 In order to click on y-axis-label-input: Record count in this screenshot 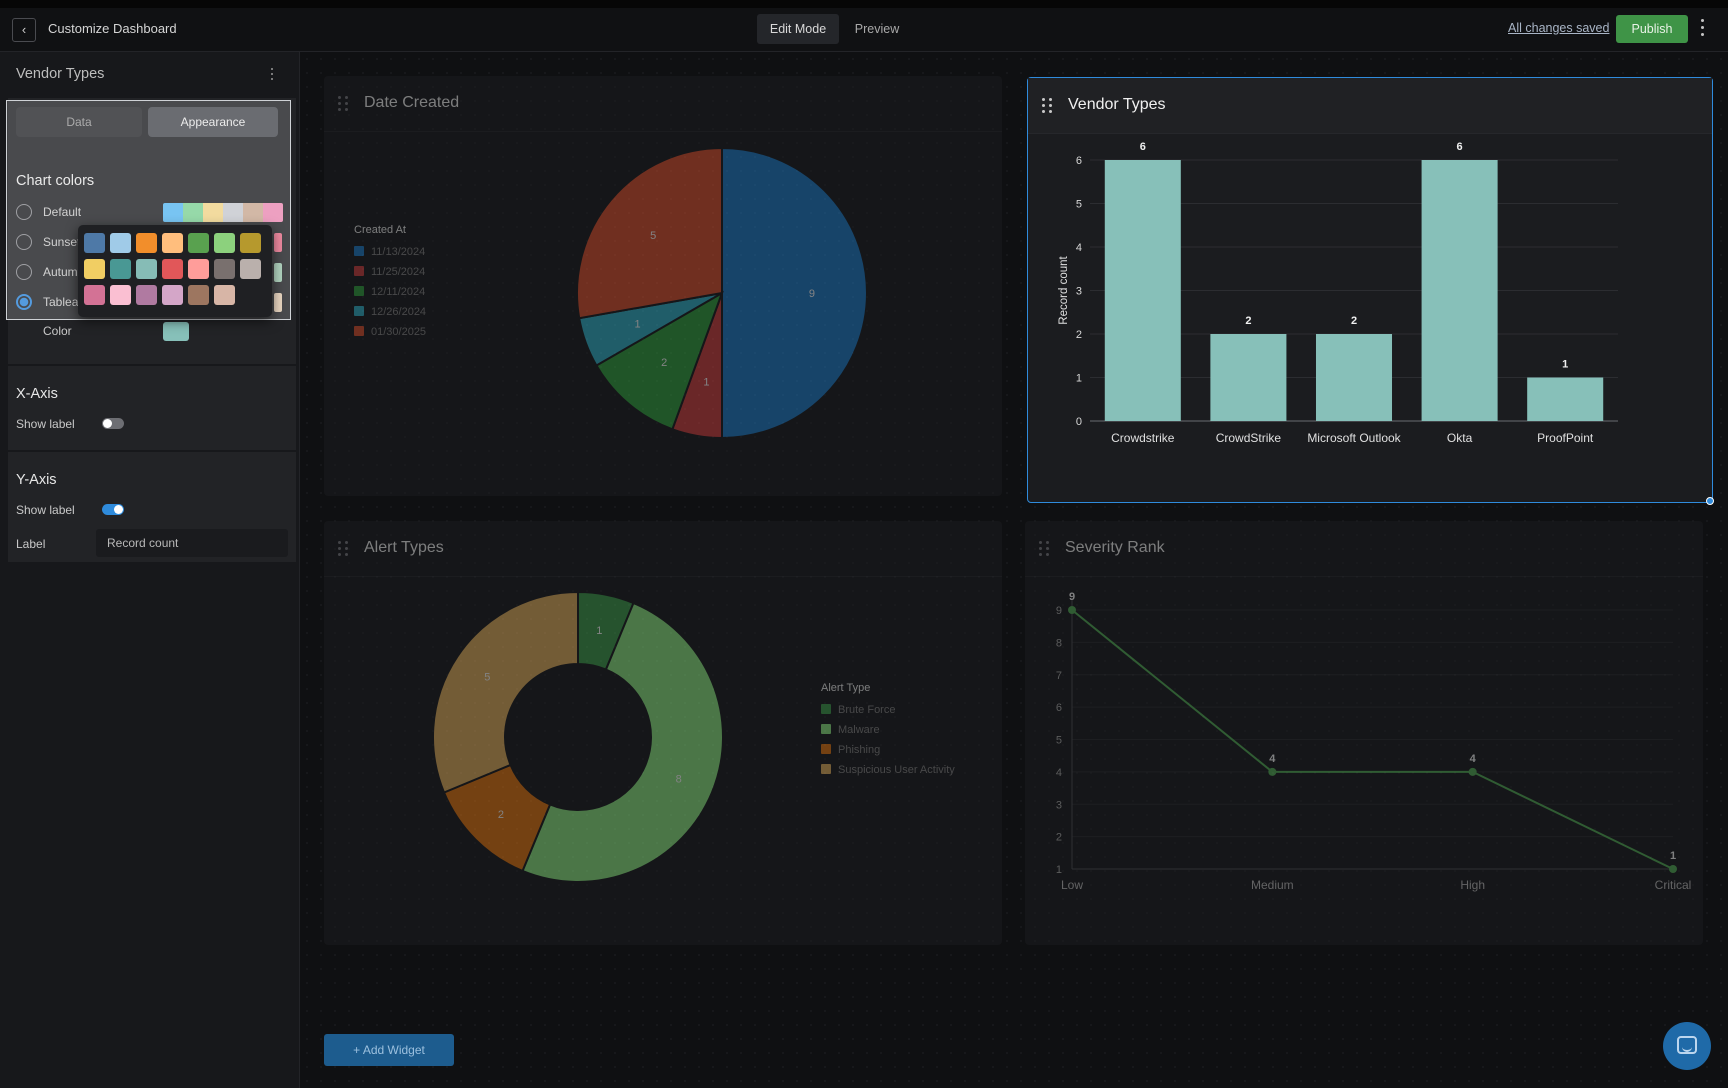, I will do `click(192, 543)`.